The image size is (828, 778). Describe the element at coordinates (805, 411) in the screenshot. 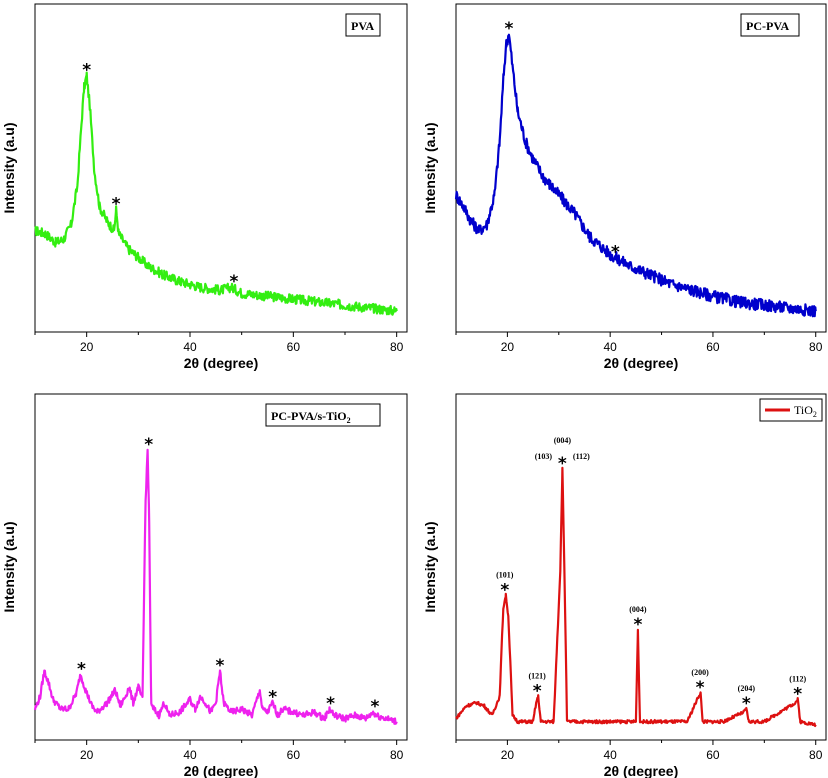

I see `legend-label: TiO2` at that location.